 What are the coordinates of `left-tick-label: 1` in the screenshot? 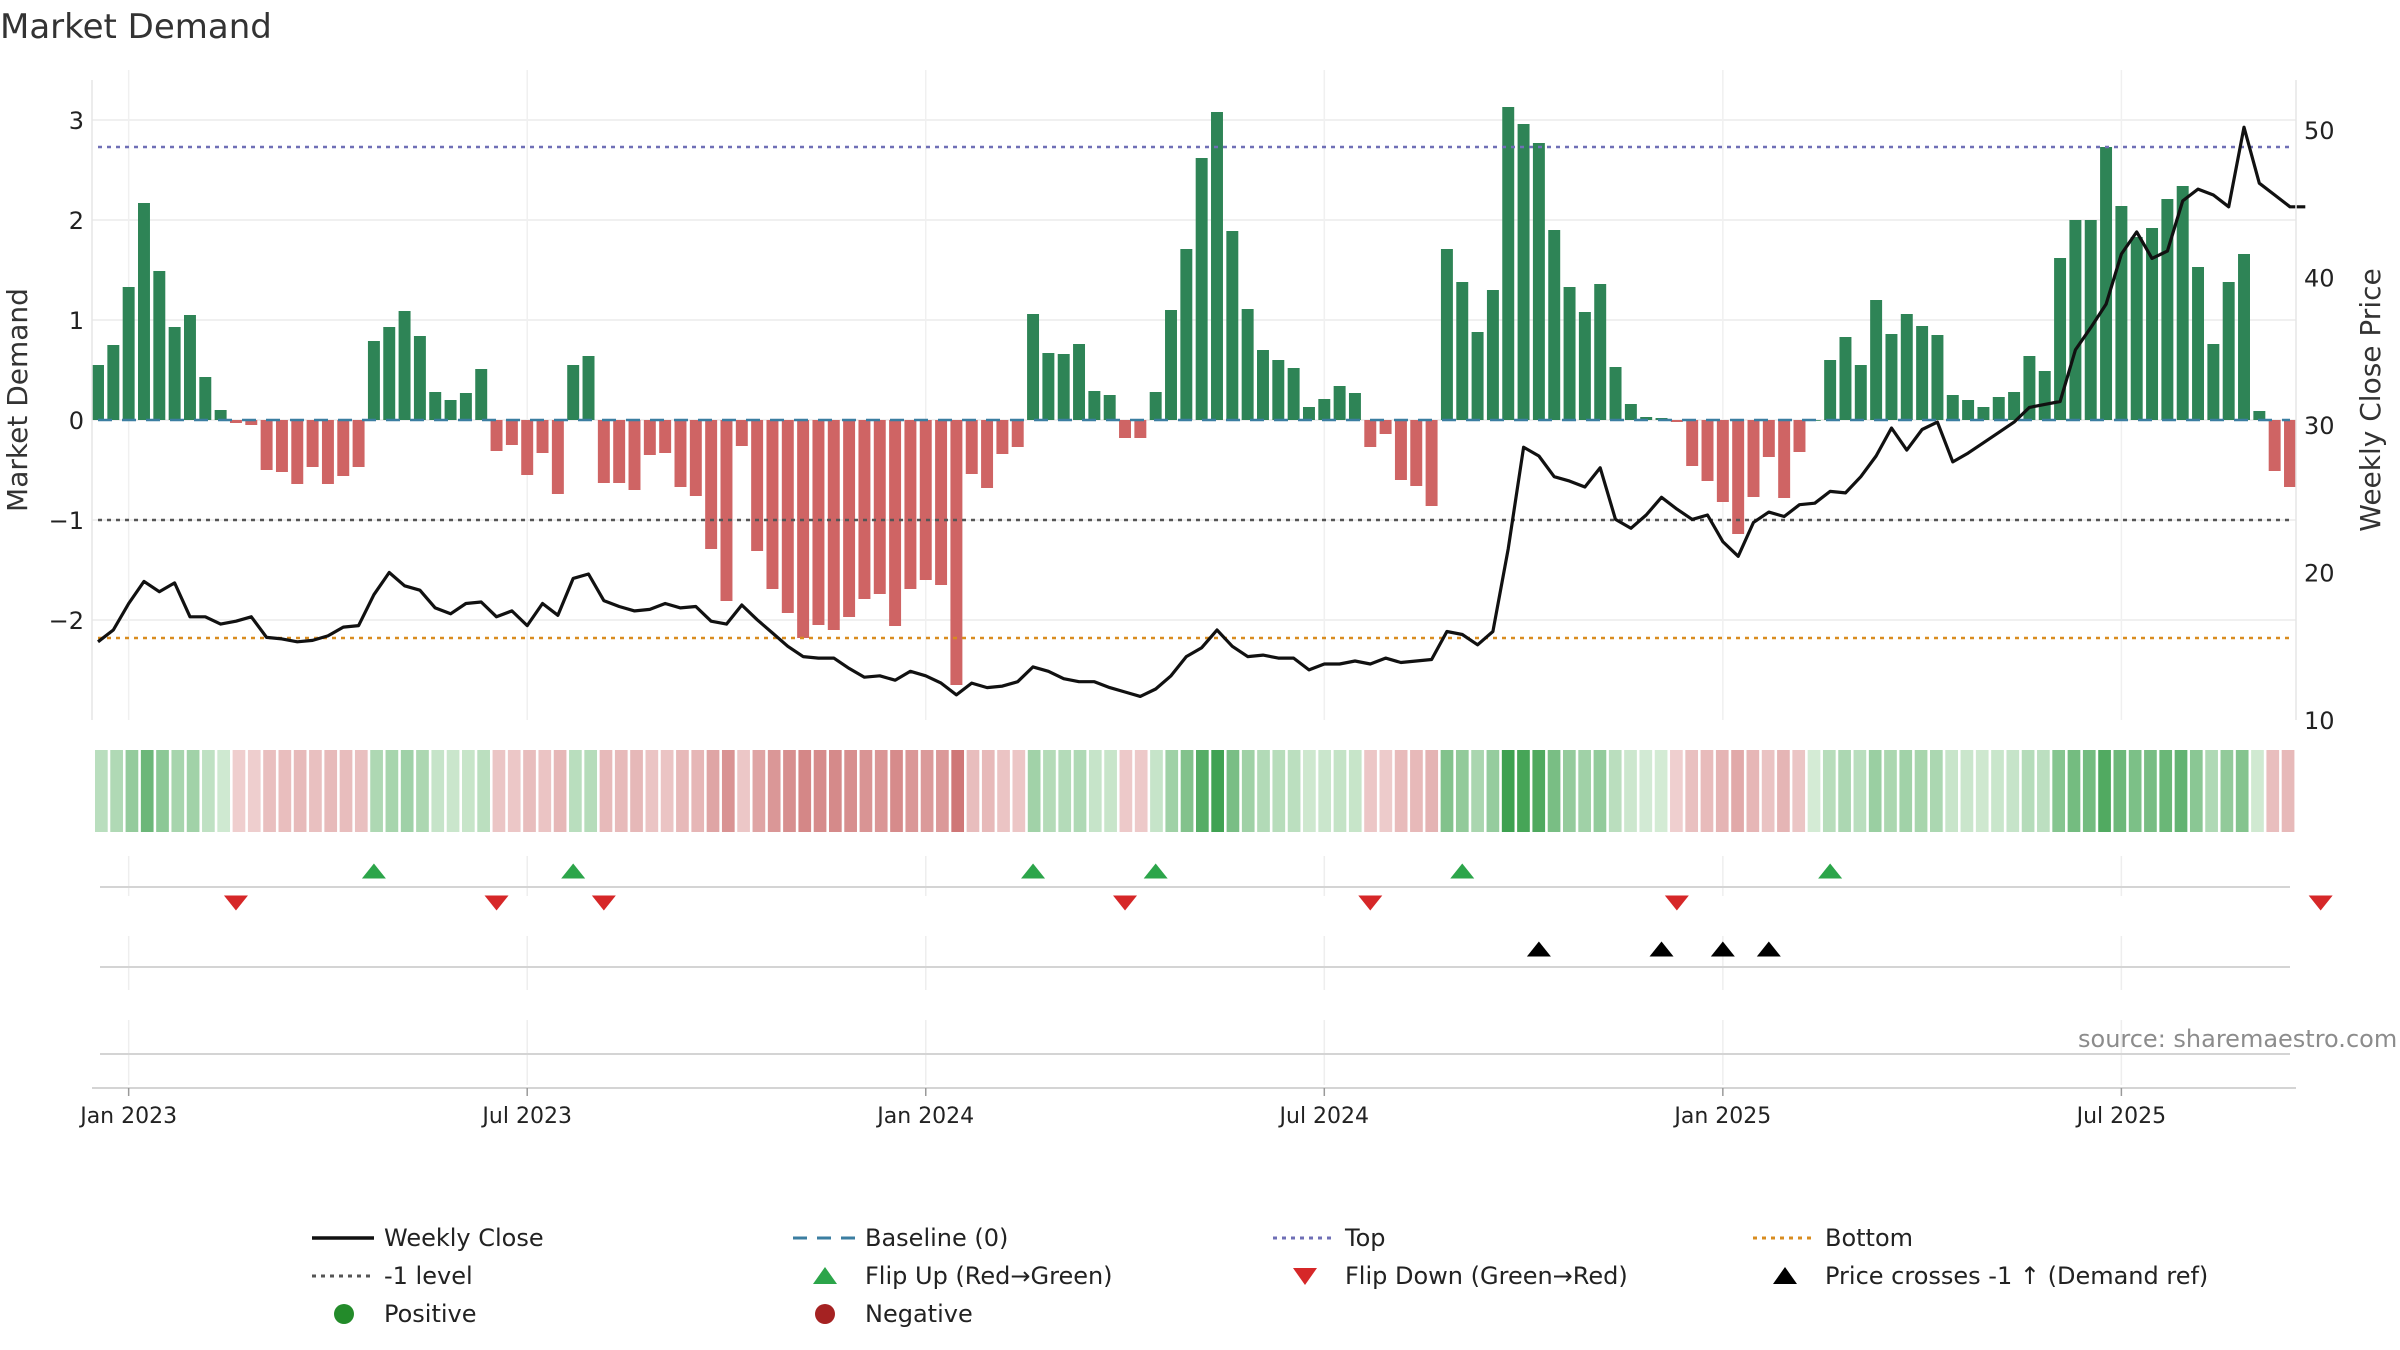 It's located at (76, 321).